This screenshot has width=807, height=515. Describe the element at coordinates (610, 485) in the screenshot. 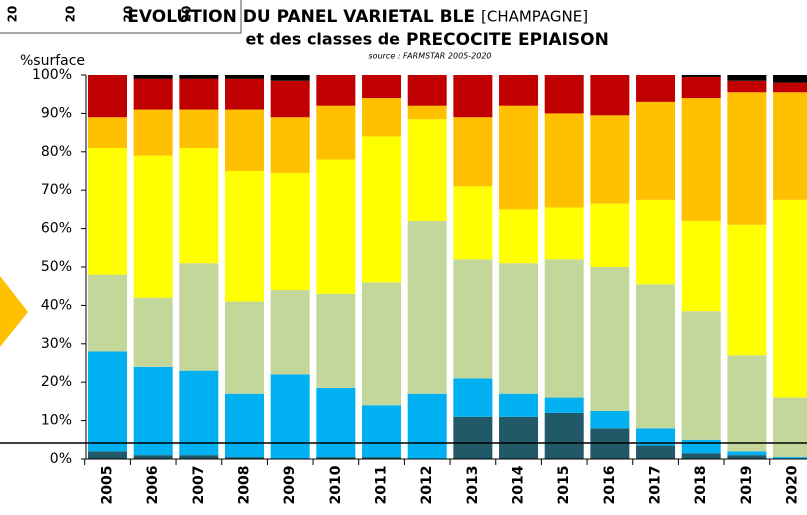

I see `x-tick-label: 2016` at that location.